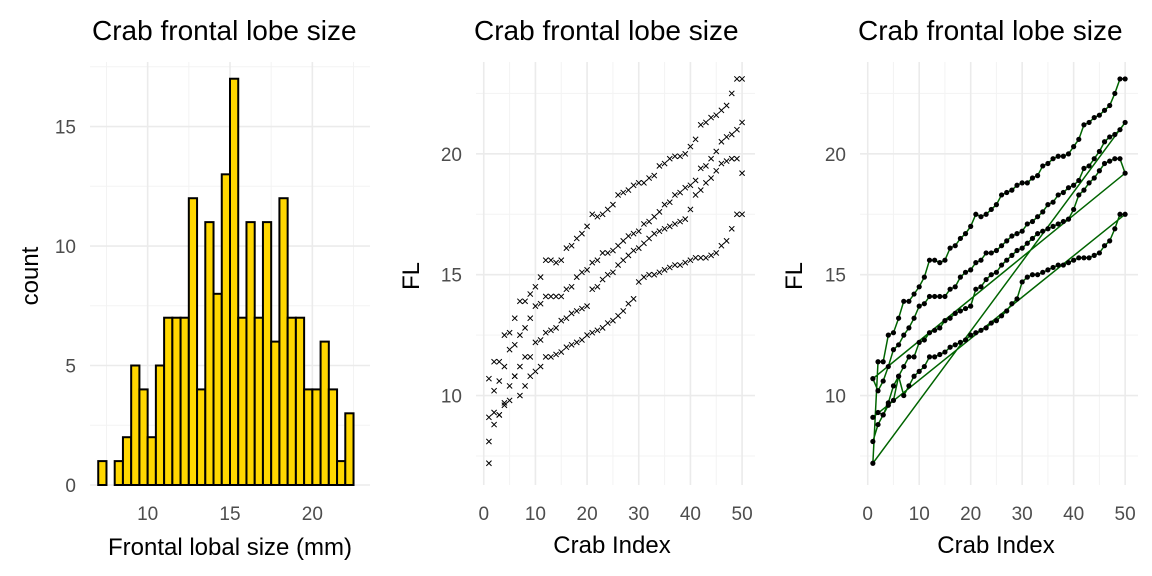 This screenshot has height=576, width=1152. I want to click on x-tick-label: 40, so click(1073, 514).